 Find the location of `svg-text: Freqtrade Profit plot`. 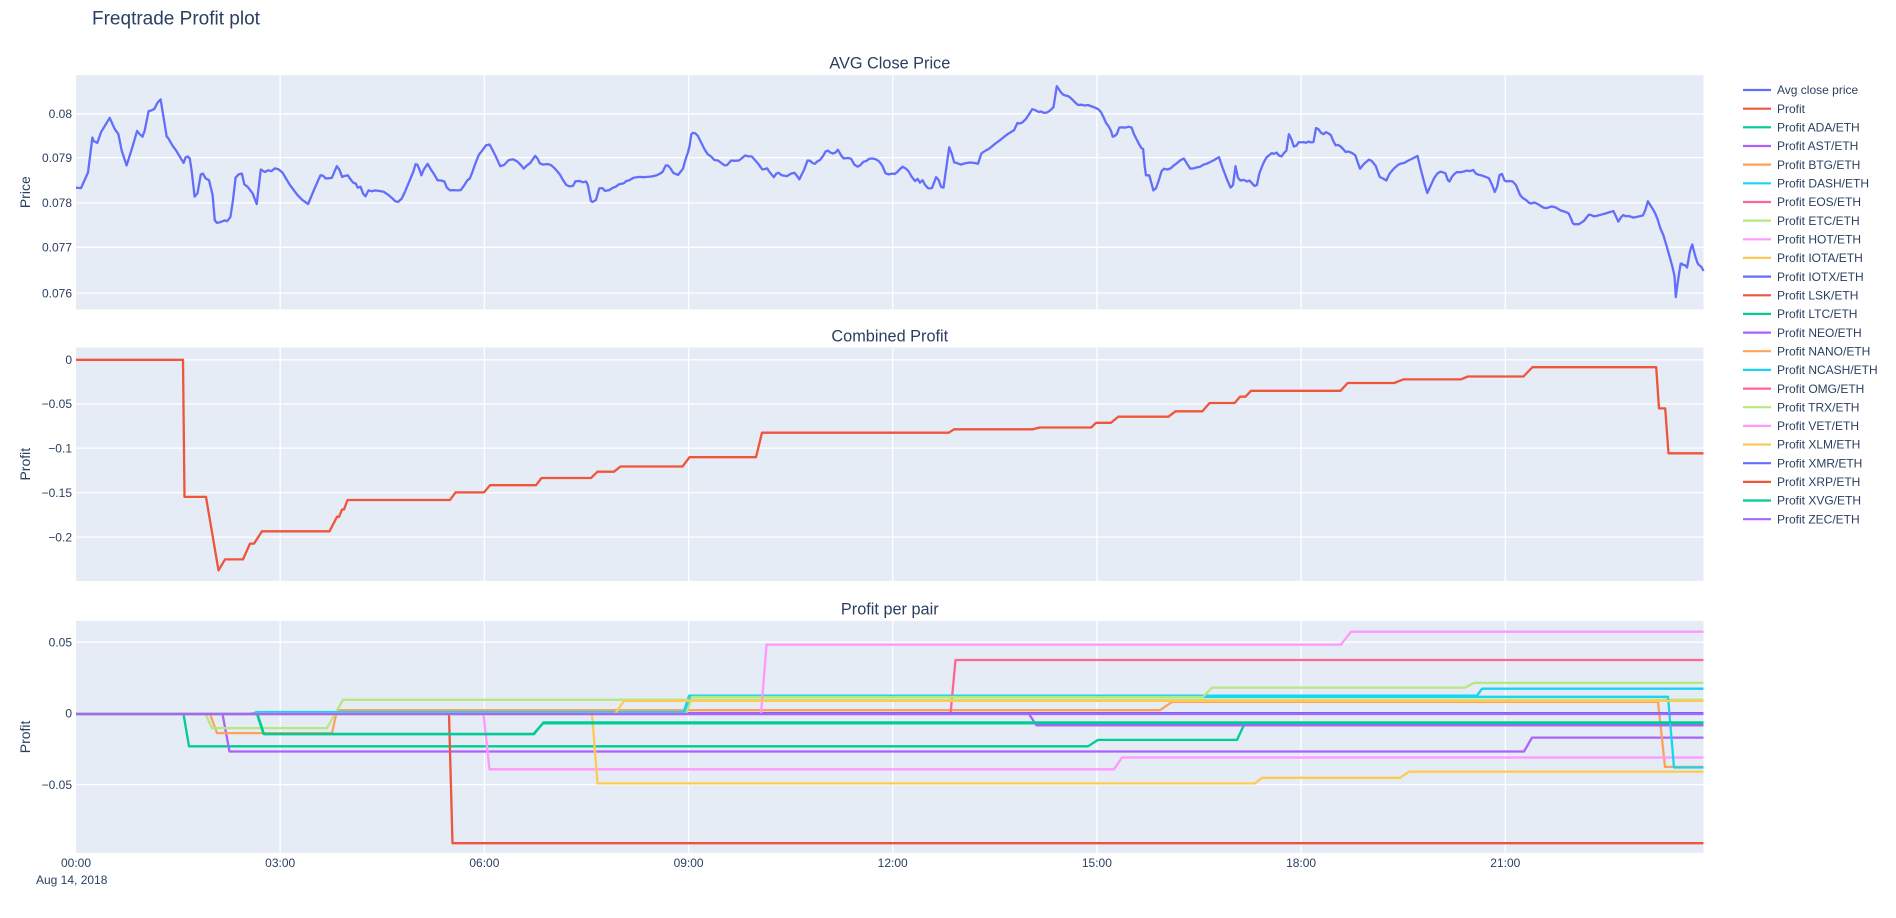

svg-text: Freqtrade Profit plot is located at coordinates (176, 19).